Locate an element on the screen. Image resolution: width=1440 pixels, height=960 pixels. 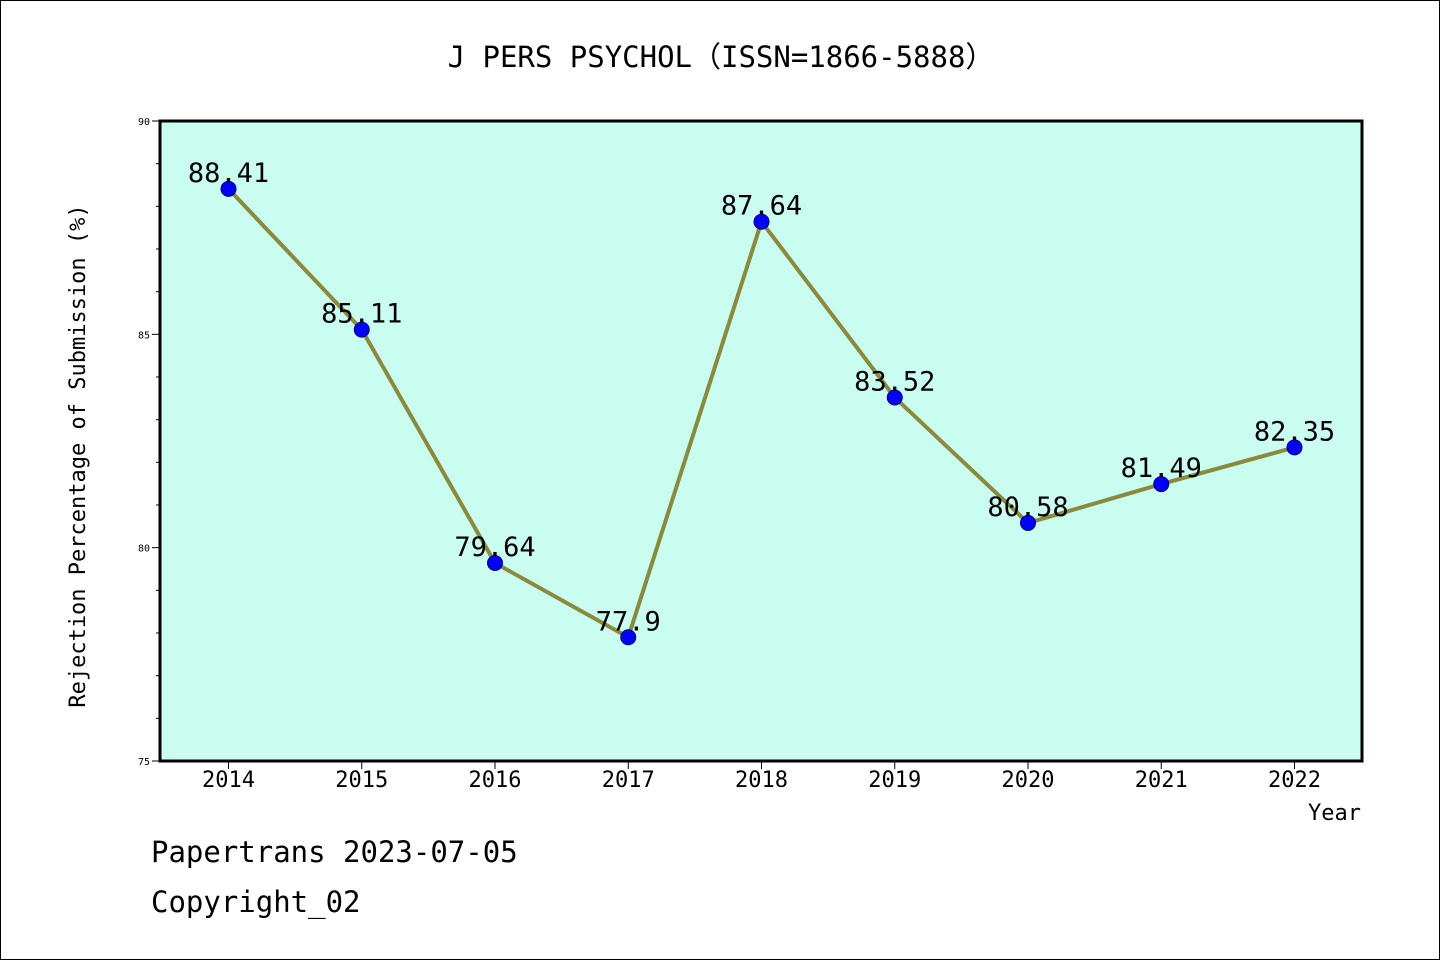
x-tick-label: 2014 is located at coordinates (228, 780).